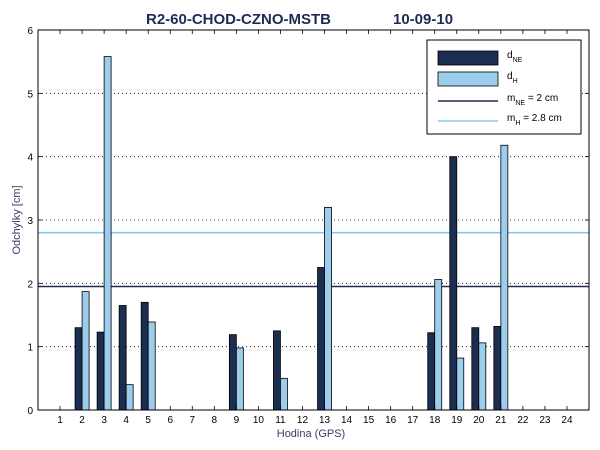 This screenshot has height=450, width=600. Describe the element at coordinates (303, 420) in the screenshot. I see `x-tick-label-12: 12` at that location.